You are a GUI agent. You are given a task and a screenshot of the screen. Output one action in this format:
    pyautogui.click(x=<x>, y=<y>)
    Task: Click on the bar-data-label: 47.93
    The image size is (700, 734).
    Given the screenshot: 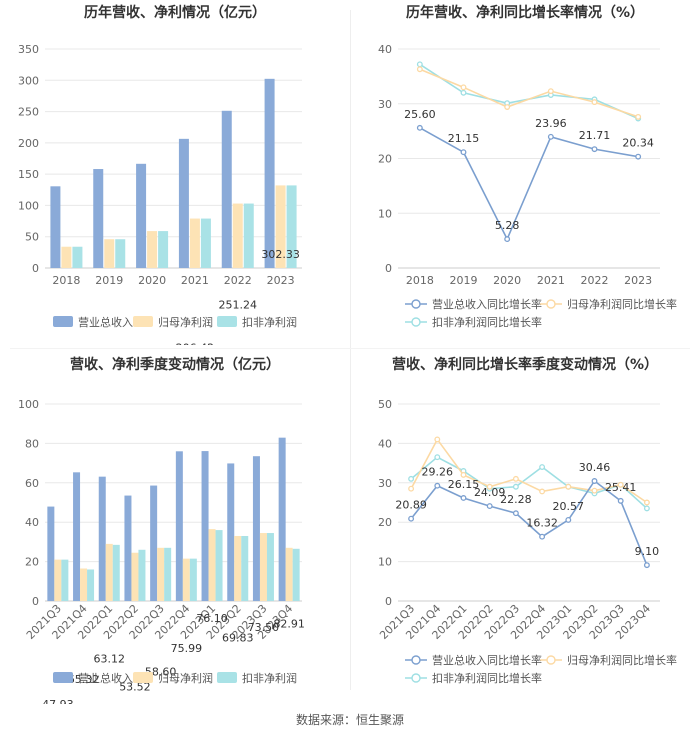 What is the action you would take?
    pyautogui.click(x=58, y=701)
    